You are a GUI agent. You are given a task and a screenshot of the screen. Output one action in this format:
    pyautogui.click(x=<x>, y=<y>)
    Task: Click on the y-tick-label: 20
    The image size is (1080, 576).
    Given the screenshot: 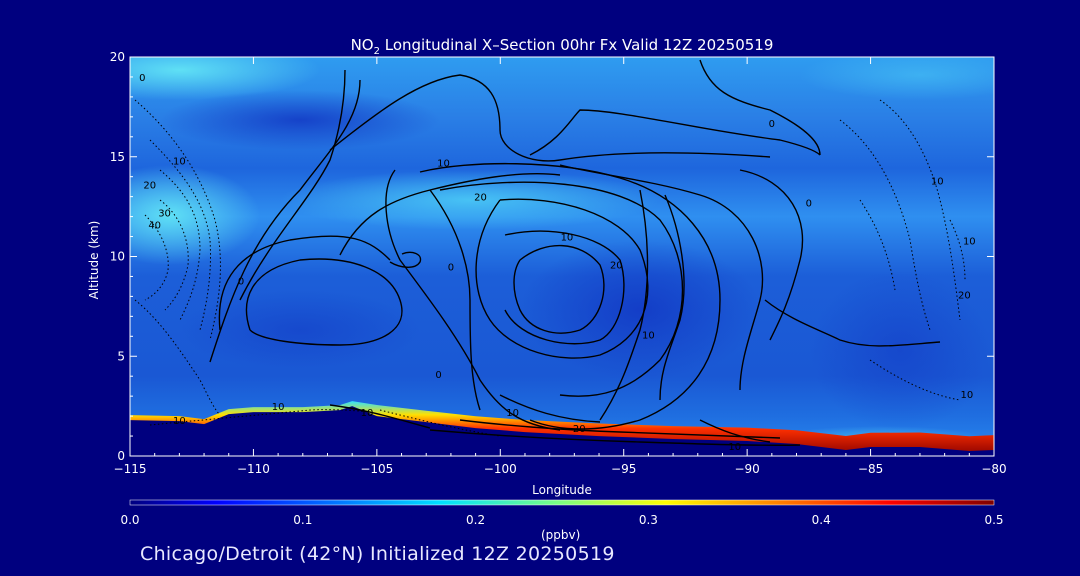 What is the action you would take?
    pyautogui.click(x=117, y=57)
    